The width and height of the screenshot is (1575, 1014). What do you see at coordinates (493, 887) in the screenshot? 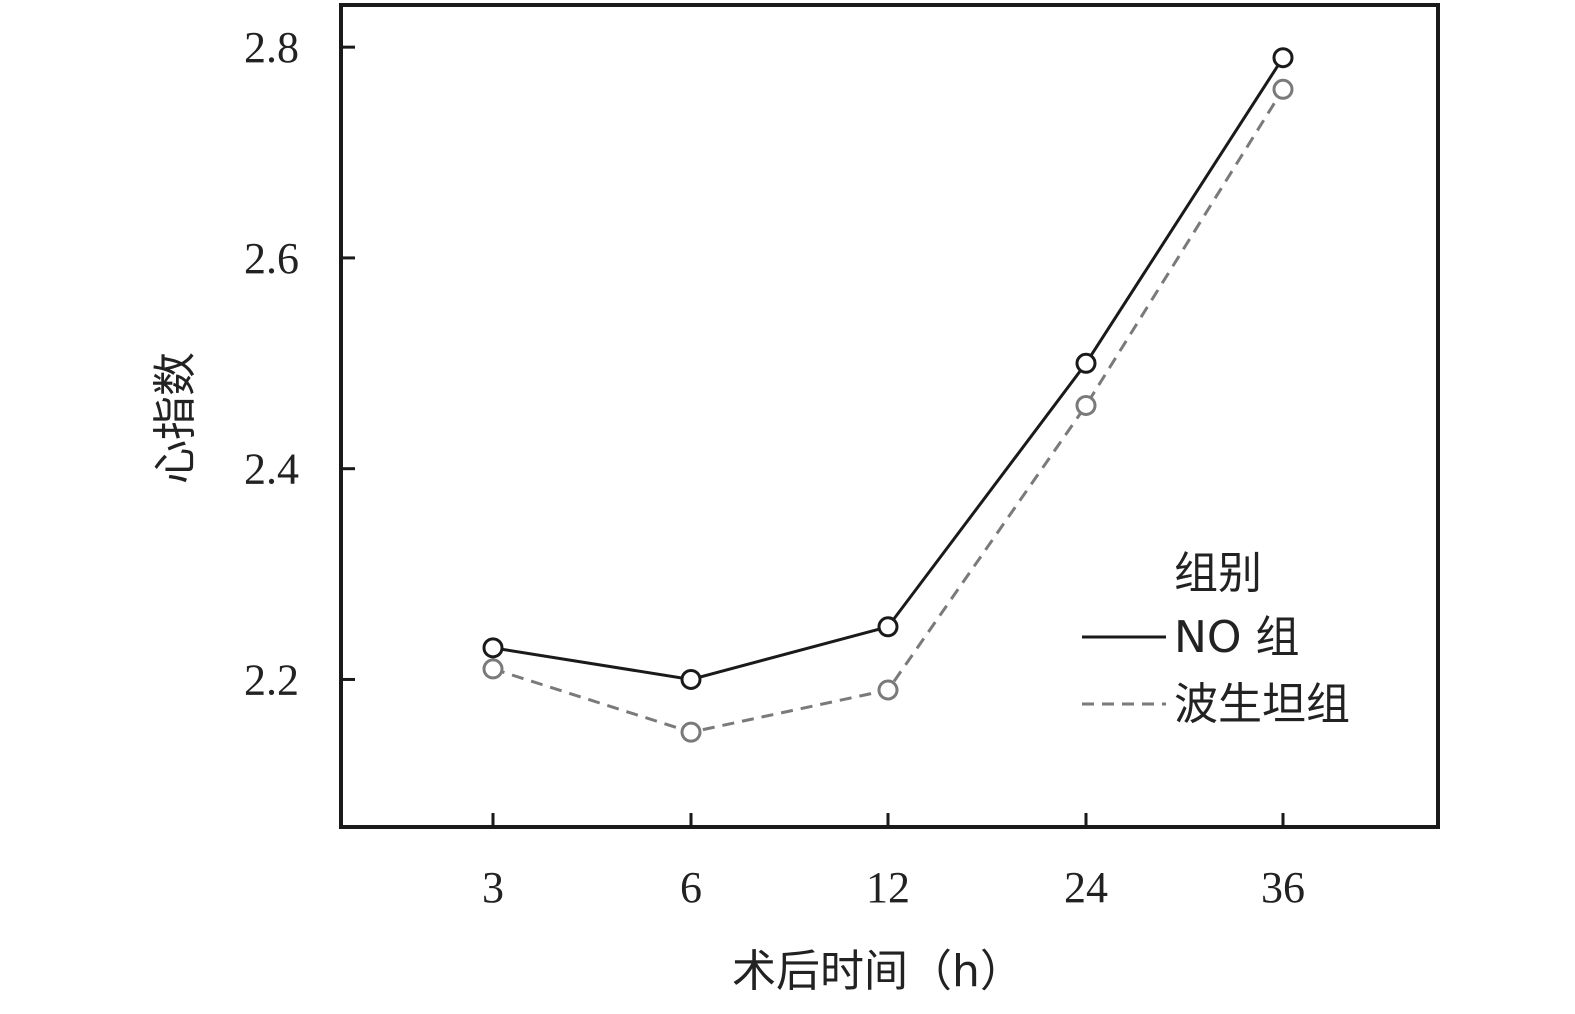
I see `x-tick-label: 3` at bounding box center [493, 887].